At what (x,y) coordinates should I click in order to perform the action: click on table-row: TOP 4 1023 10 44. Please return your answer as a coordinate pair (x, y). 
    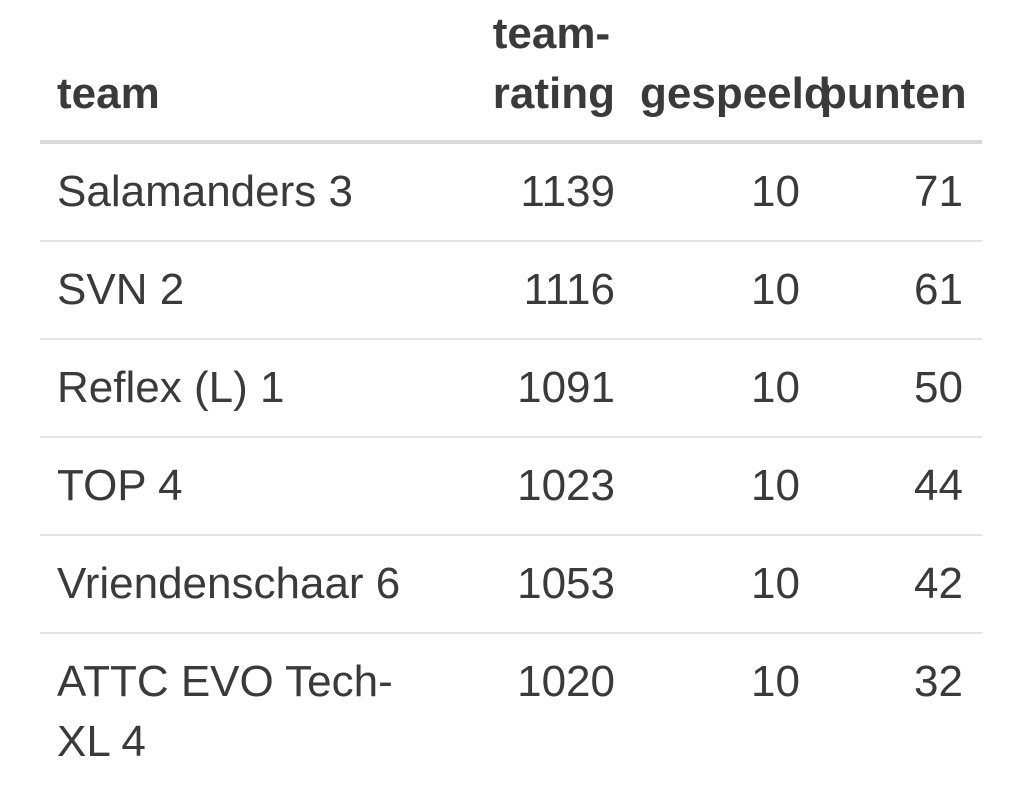
    Looking at the image, I should click on (511, 486).